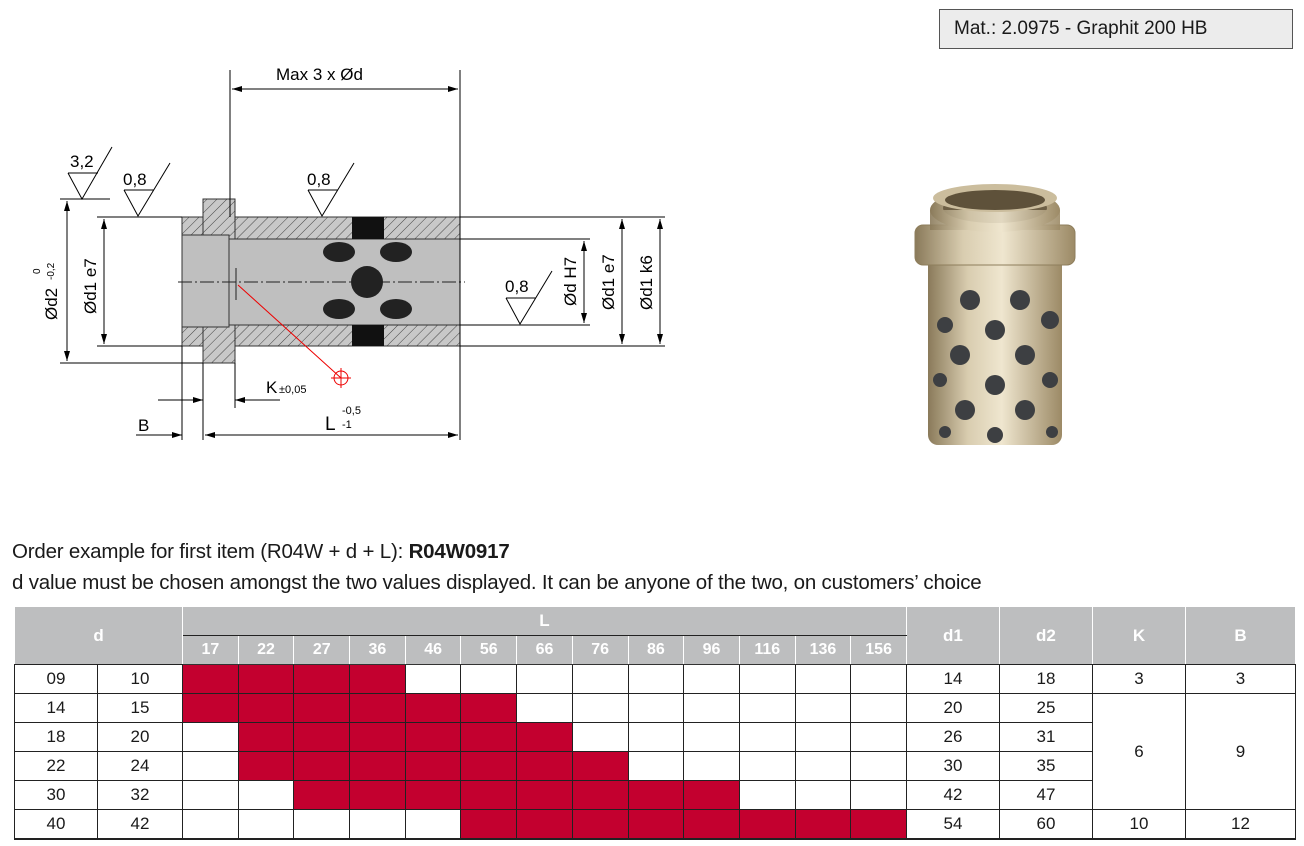  Describe the element at coordinates (51, 304) in the screenshot. I see `d2-label: Ød2` at that location.